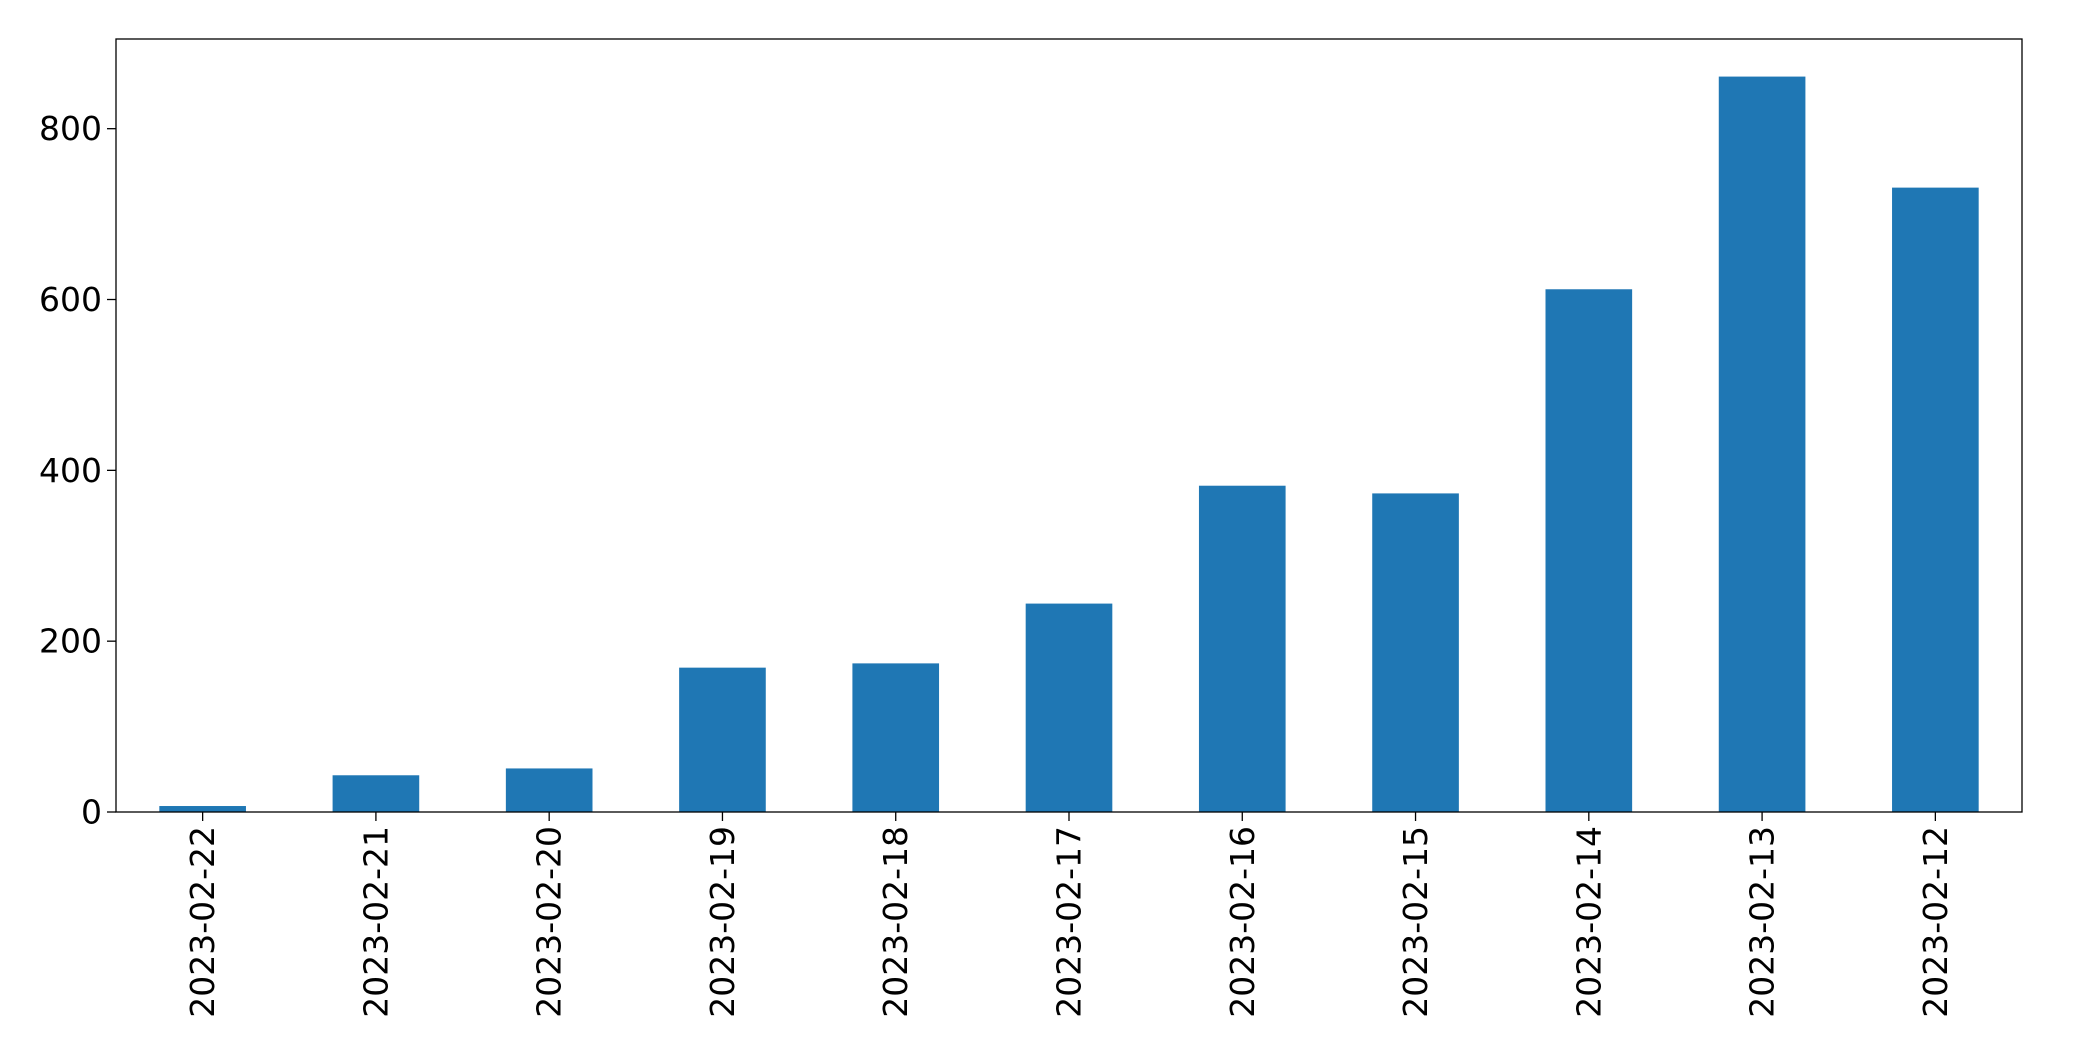  I want to click on y-tick-label: 0, so click(91, 812).